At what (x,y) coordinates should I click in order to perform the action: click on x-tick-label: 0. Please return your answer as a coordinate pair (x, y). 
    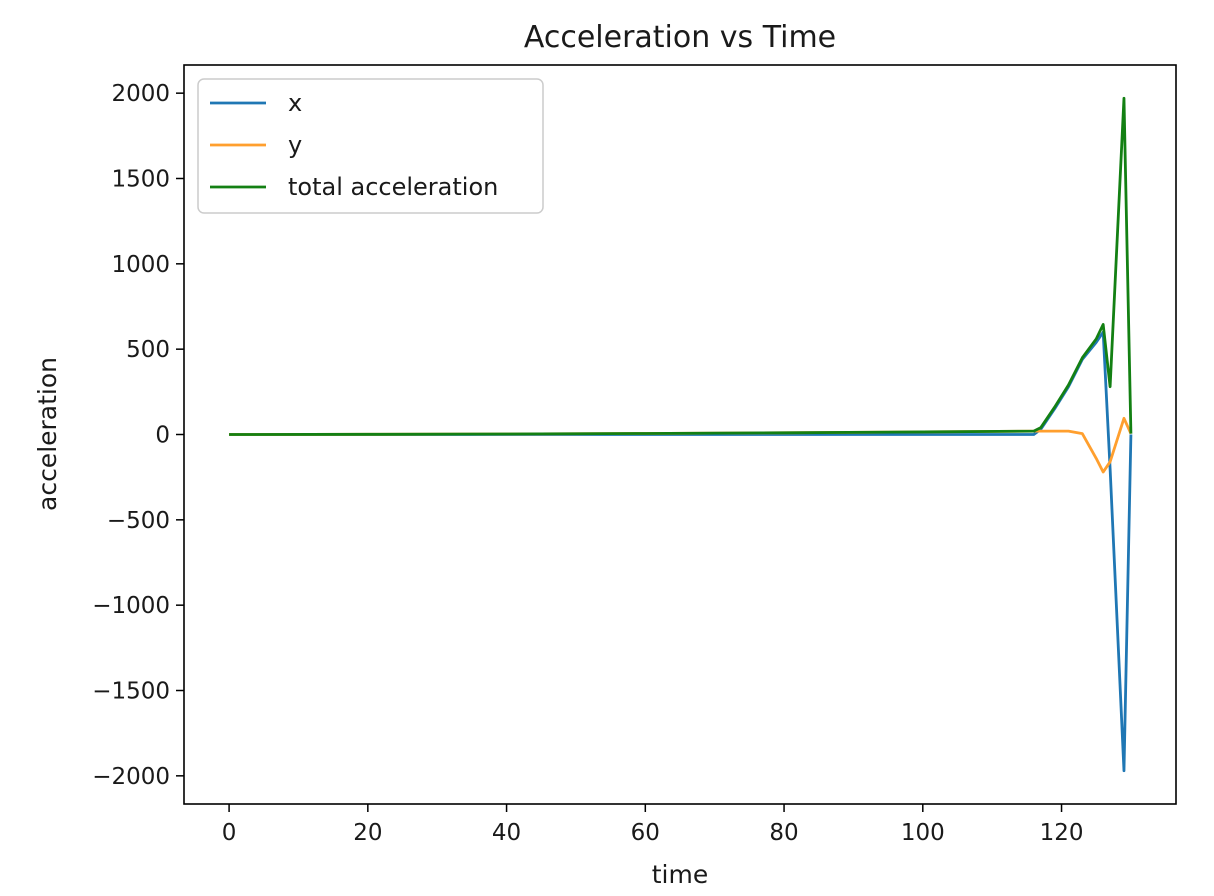
    Looking at the image, I should click on (229, 833).